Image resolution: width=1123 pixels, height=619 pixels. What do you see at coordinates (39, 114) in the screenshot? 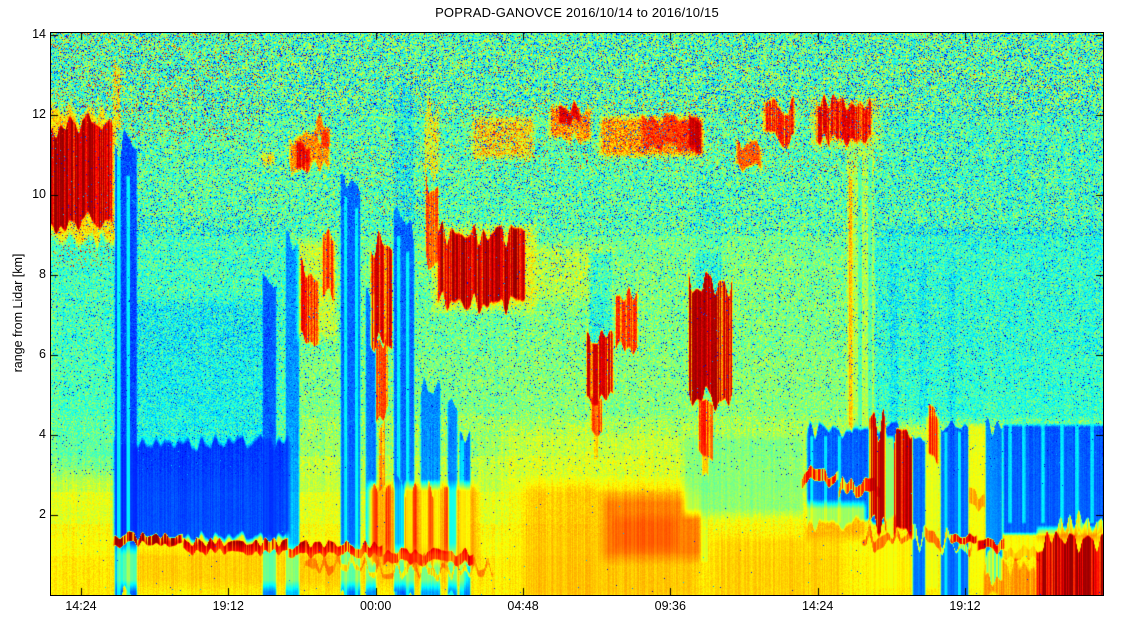
I see `y-tick-label-12: 12` at bounding box center [39, 114].